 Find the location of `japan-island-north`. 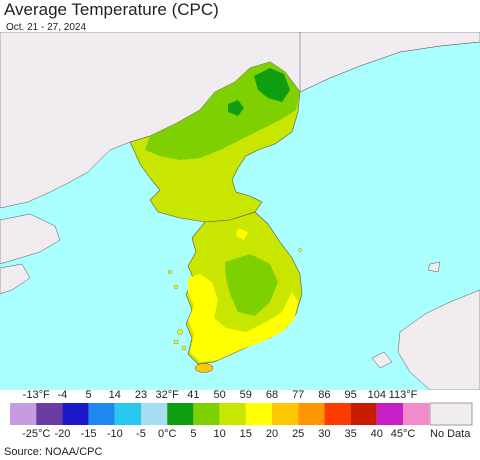

japan-island-north is located at coordinates (434, 267).